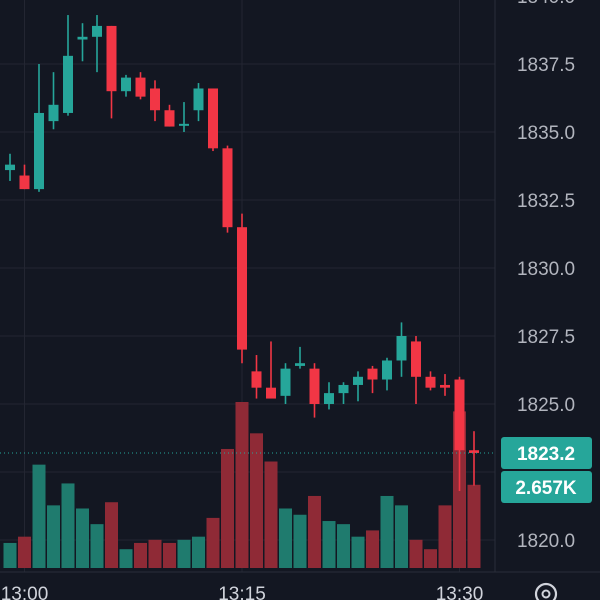  I want to click on gear-icon, so click(546, 591).